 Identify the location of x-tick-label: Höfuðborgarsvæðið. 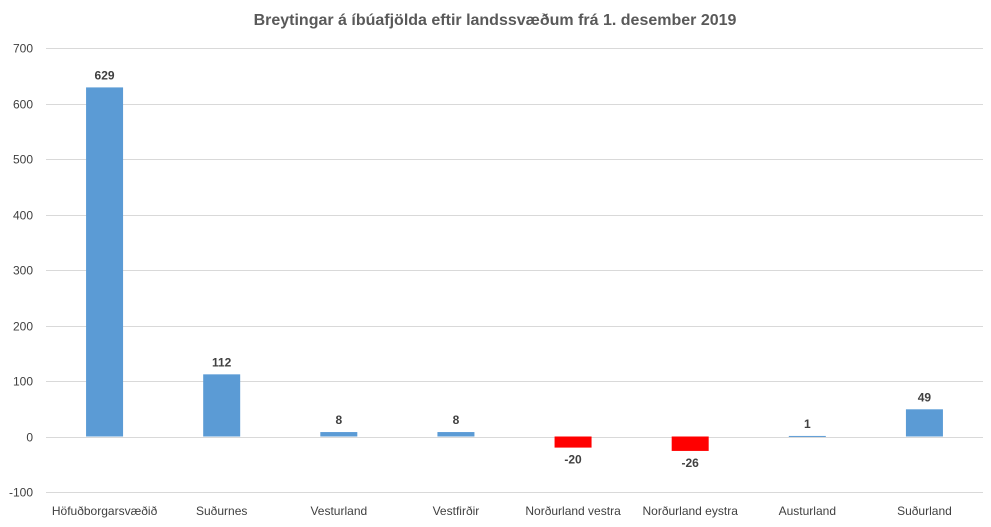
(105, 511).